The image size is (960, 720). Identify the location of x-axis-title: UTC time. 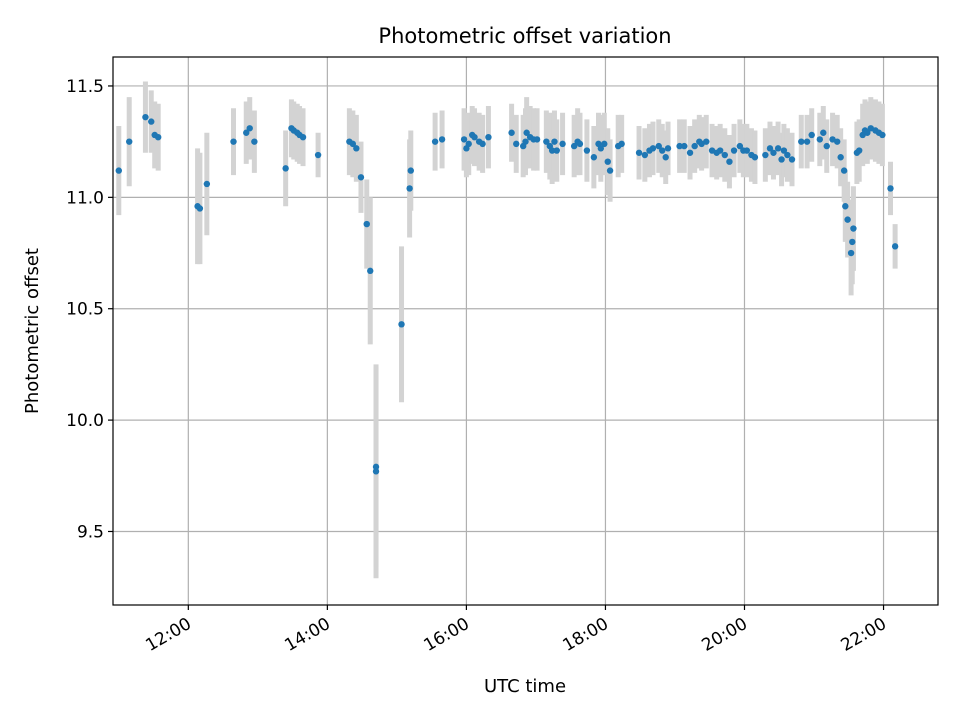
(525, 686).